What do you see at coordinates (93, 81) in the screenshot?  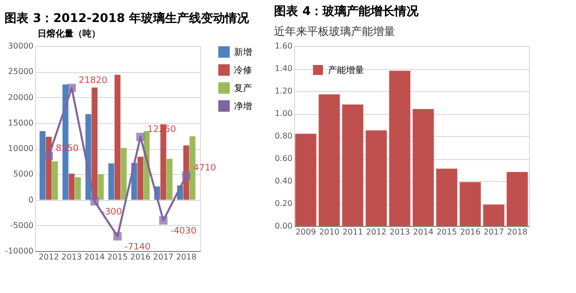 I see `data-label: 21820` at bounding box center [93, 81].